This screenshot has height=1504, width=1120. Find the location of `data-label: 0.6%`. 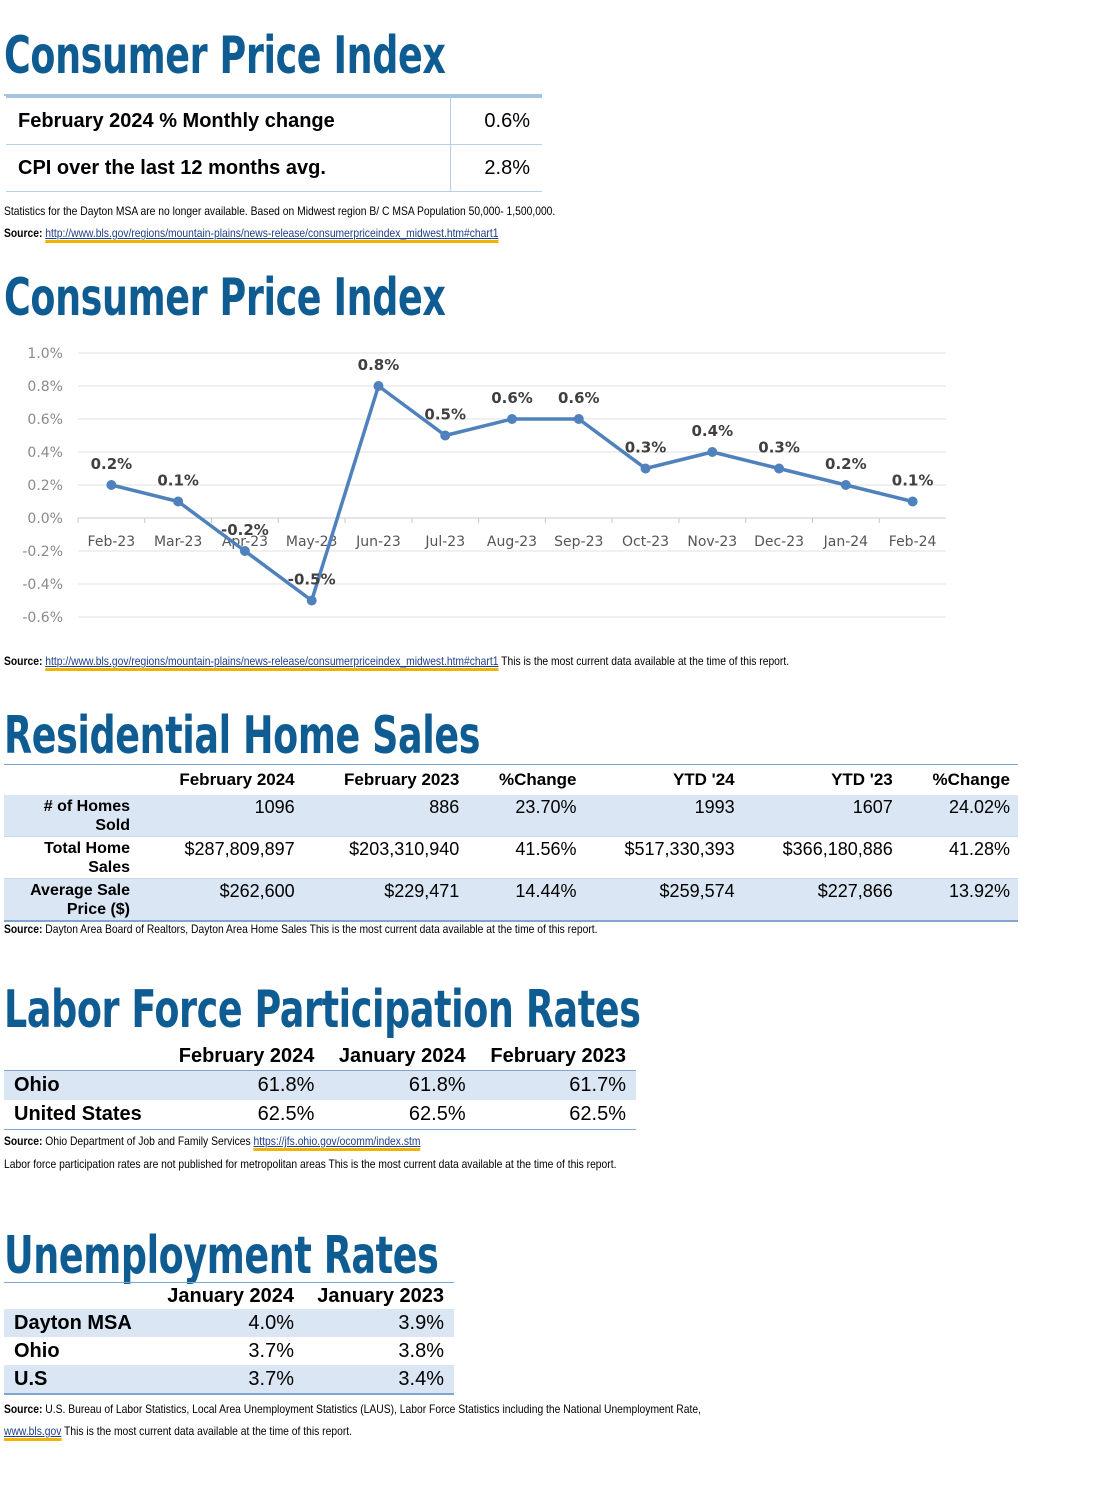

data-label: 0.6% is located at coordinates (512, 398).